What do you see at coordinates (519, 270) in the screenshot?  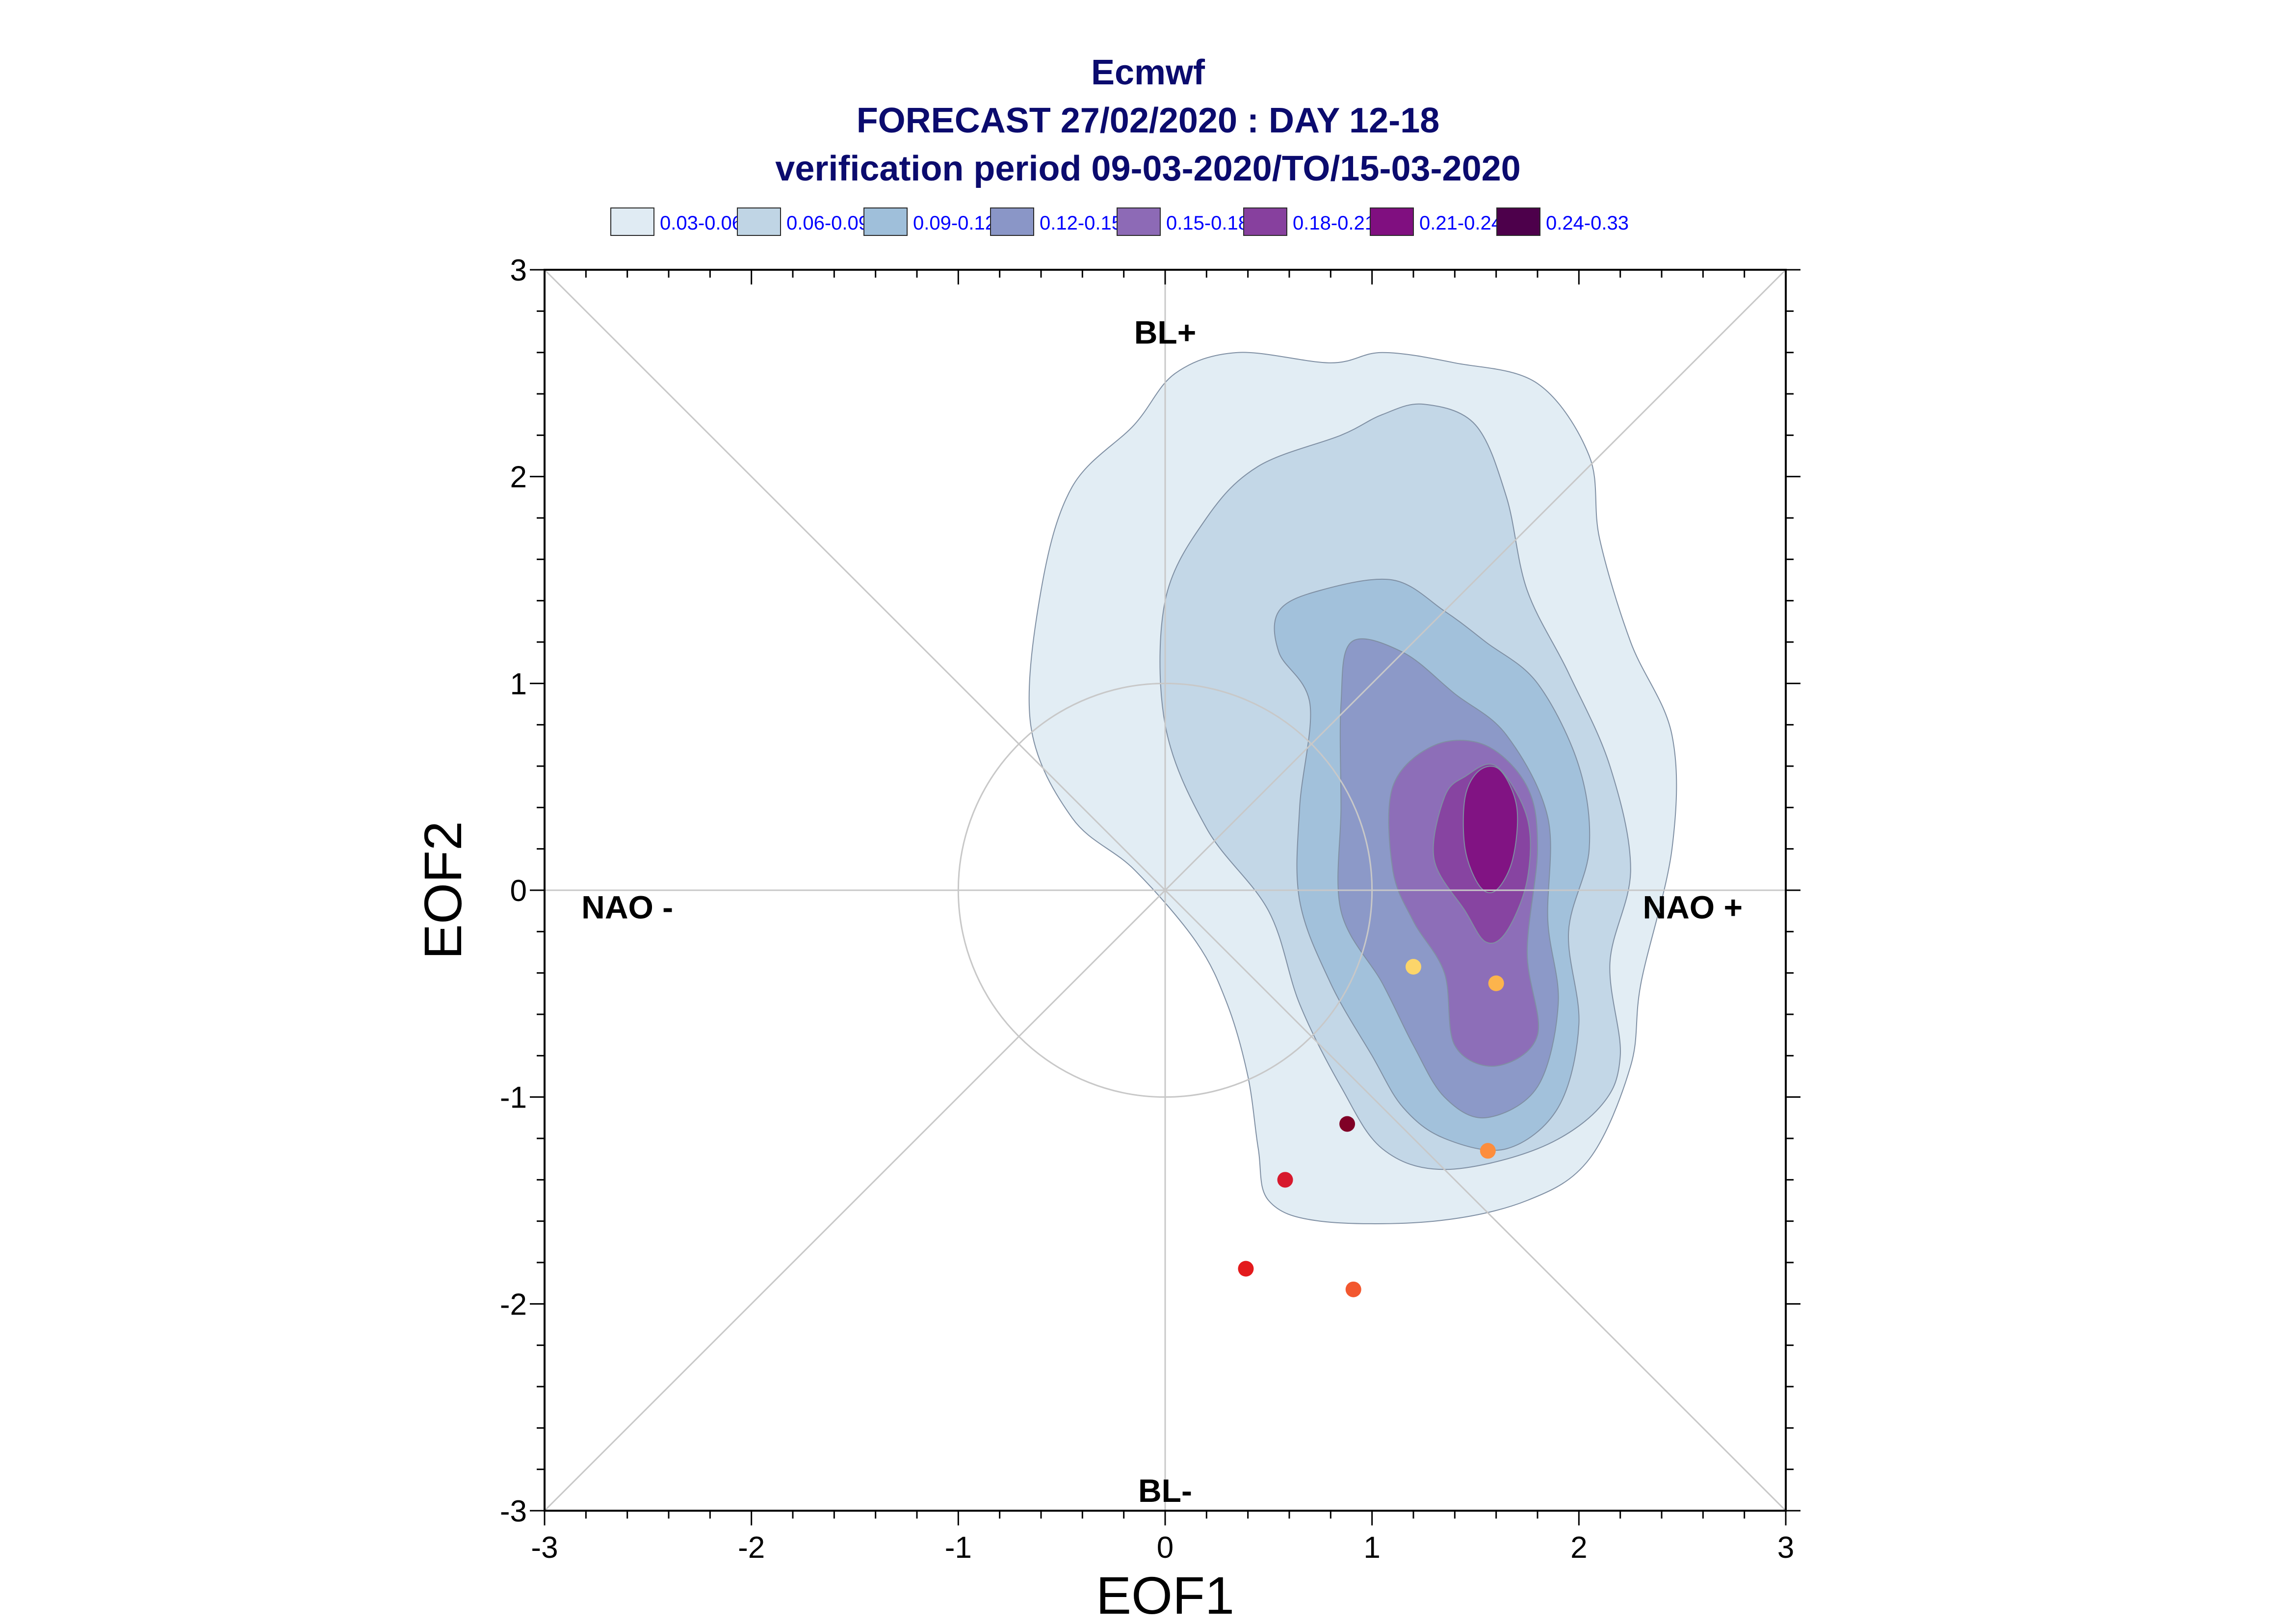 I see `y-tick-label: 3` at bounding box center [519, 270].